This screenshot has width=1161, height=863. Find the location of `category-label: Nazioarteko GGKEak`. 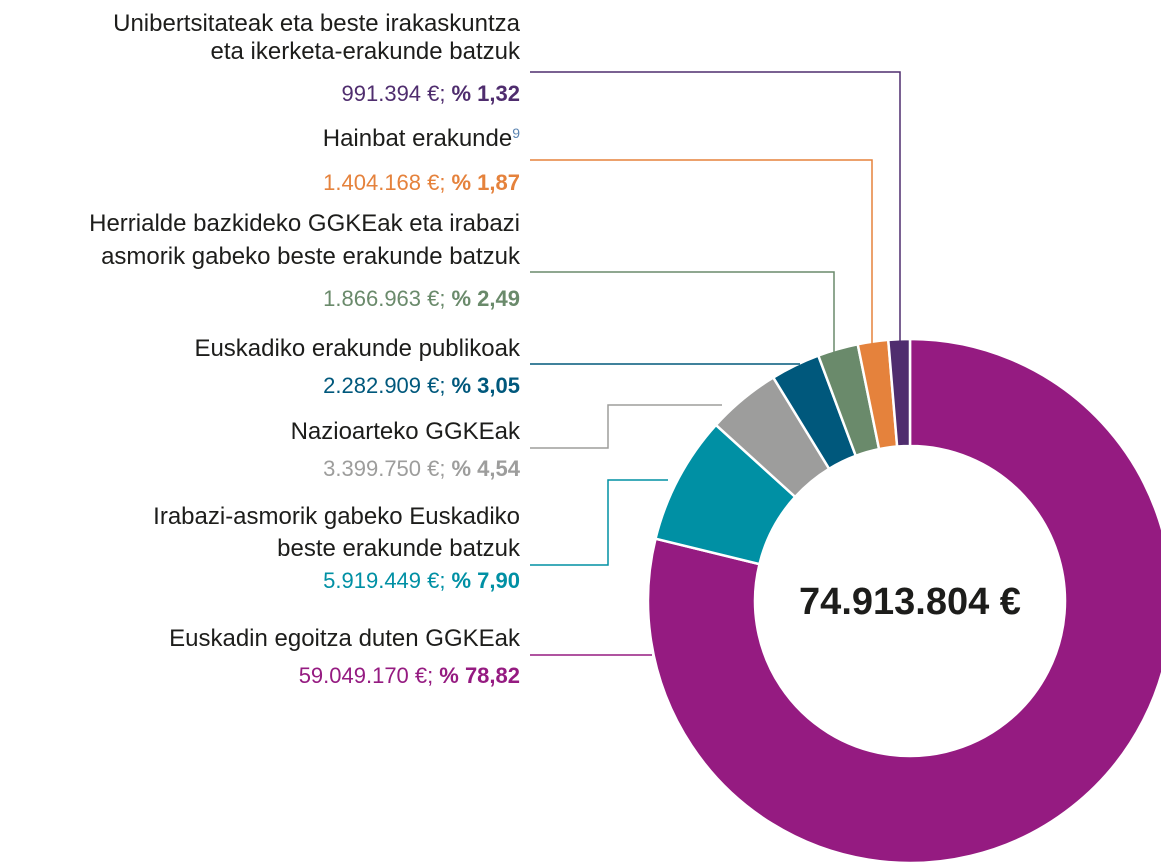

category-label: Nazioarteko GGKEak is located at coordinates (406, 431).